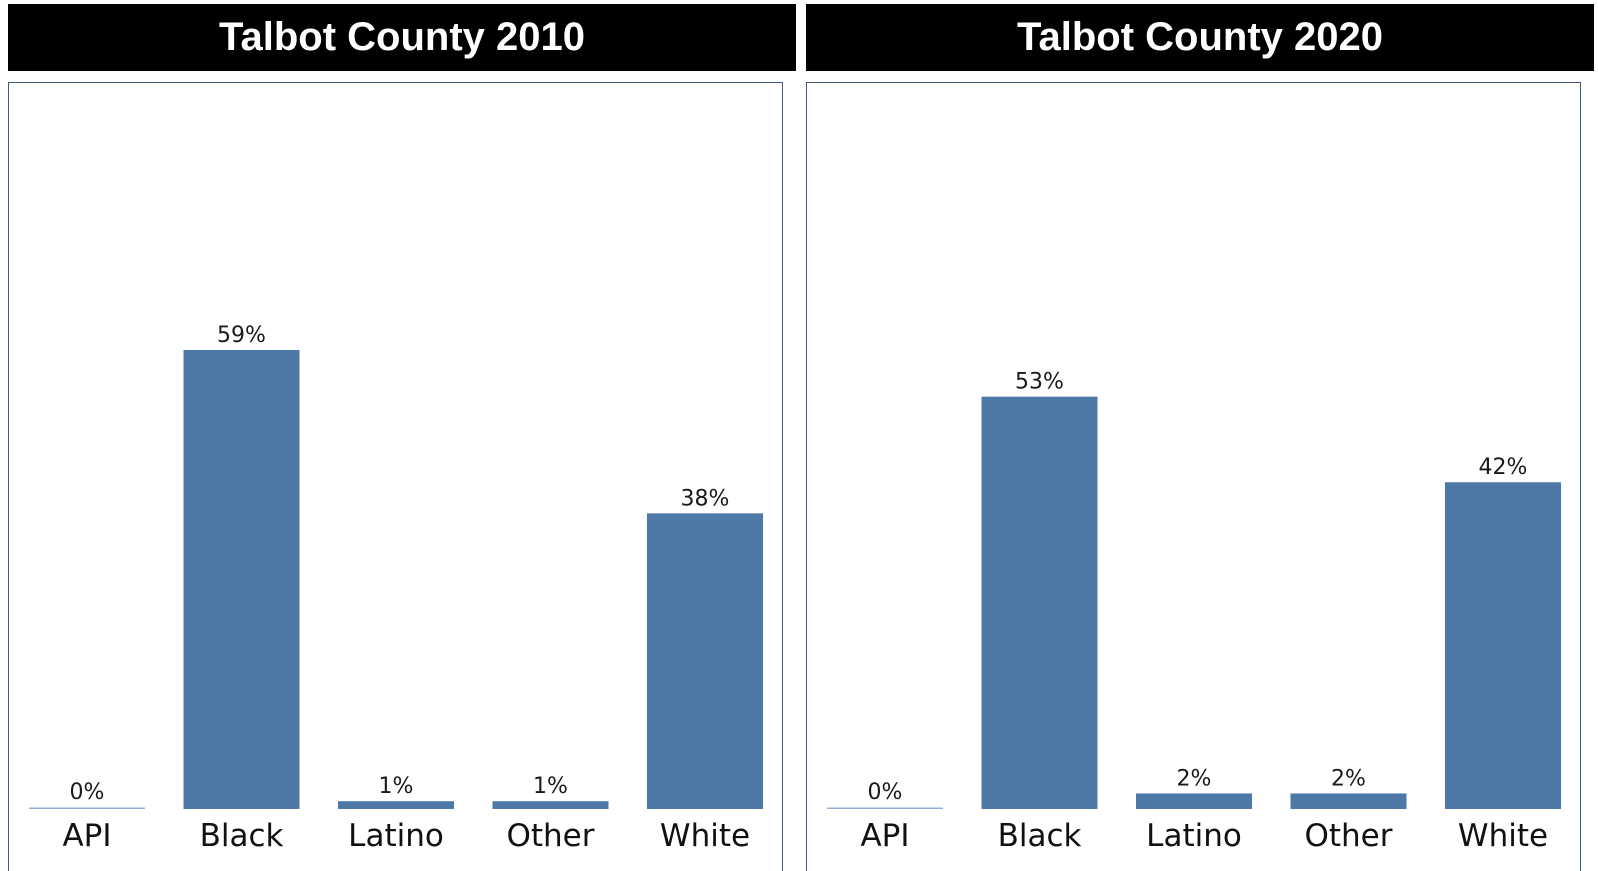 This screenshot has width=1598, height=871. I want to click on chart-title: Talbot County 2010, so click(402, 37).